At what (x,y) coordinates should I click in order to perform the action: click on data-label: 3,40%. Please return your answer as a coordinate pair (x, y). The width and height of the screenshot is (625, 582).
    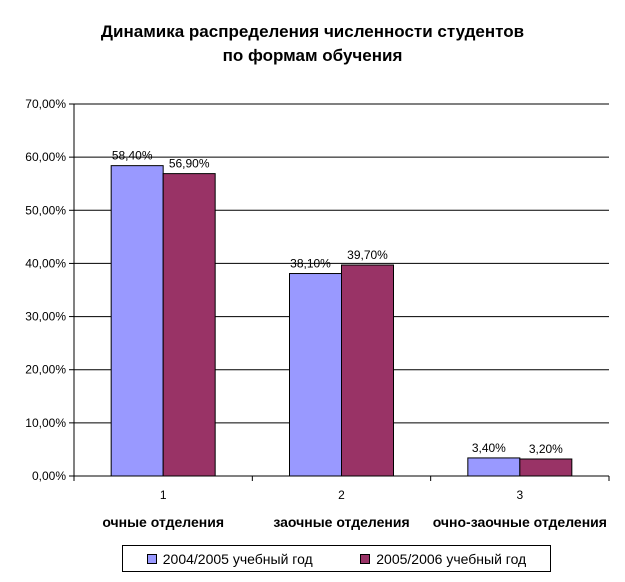
    Looking at the image, I should click on (489, 448).